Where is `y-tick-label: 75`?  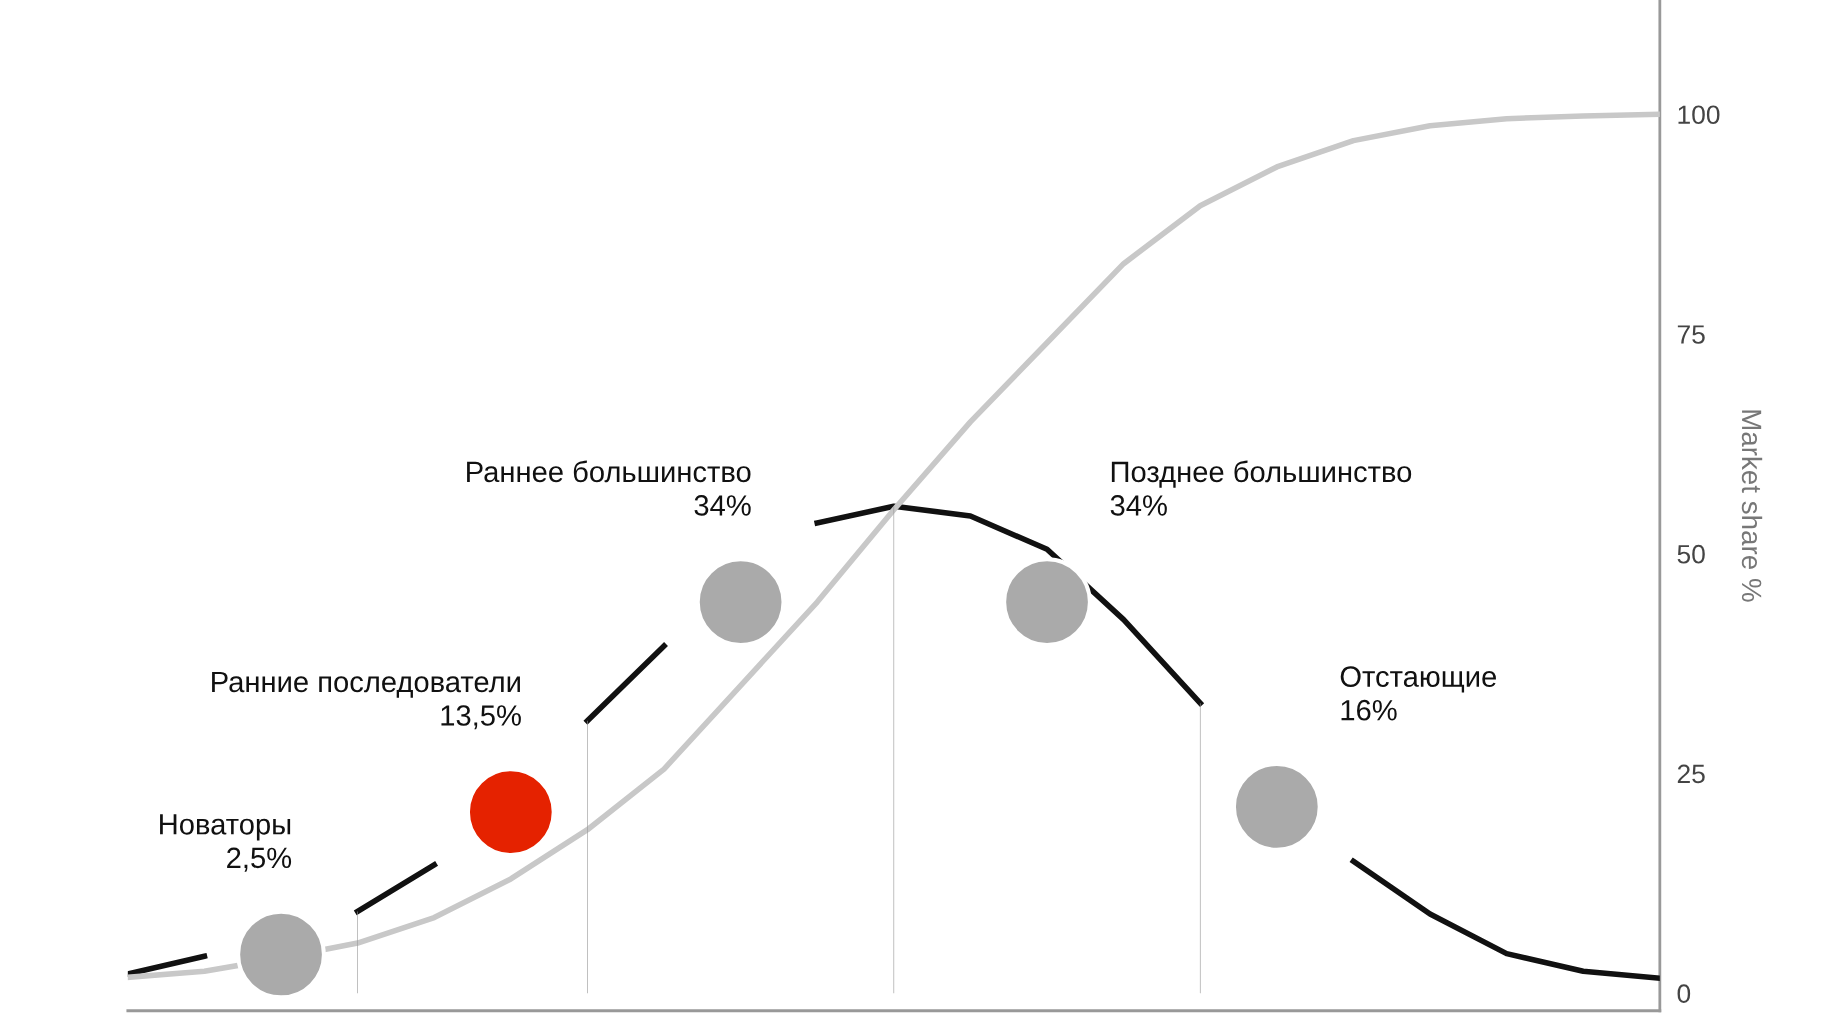 y-tick-label: 75 is located at coordinates (1691, 334).